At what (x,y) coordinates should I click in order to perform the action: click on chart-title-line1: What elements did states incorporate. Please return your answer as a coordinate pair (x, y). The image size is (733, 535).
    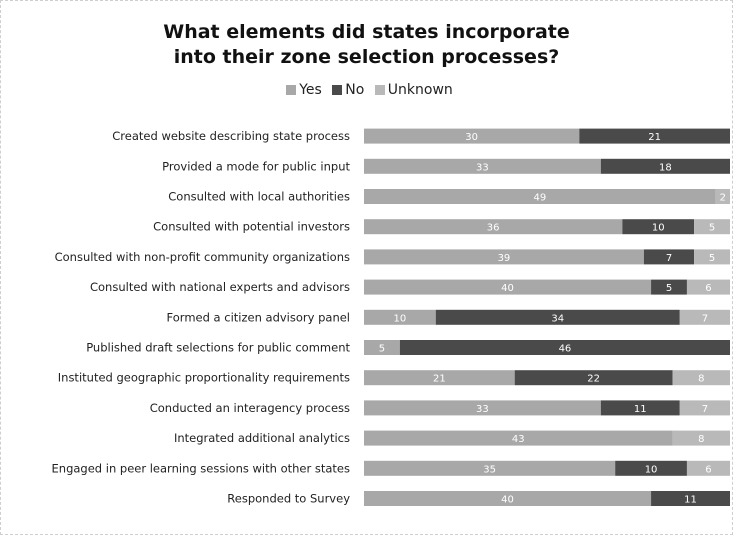
    Looking at the image, I should click on (366, 32).